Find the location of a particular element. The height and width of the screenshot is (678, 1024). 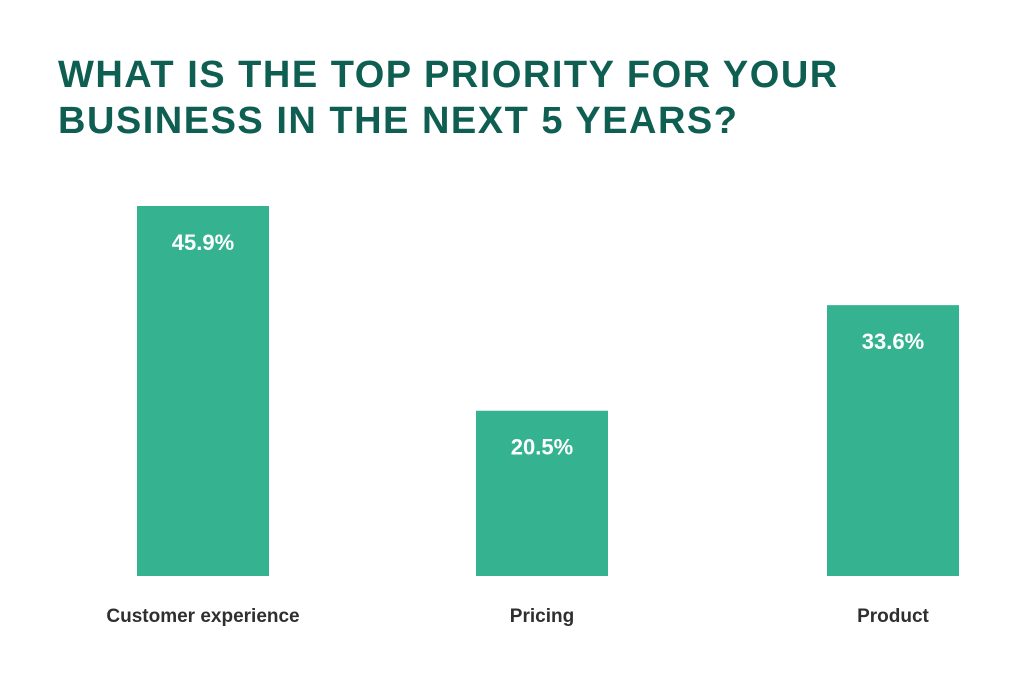

bar-value-label: 33.6% is located at coordinates (893, 341).